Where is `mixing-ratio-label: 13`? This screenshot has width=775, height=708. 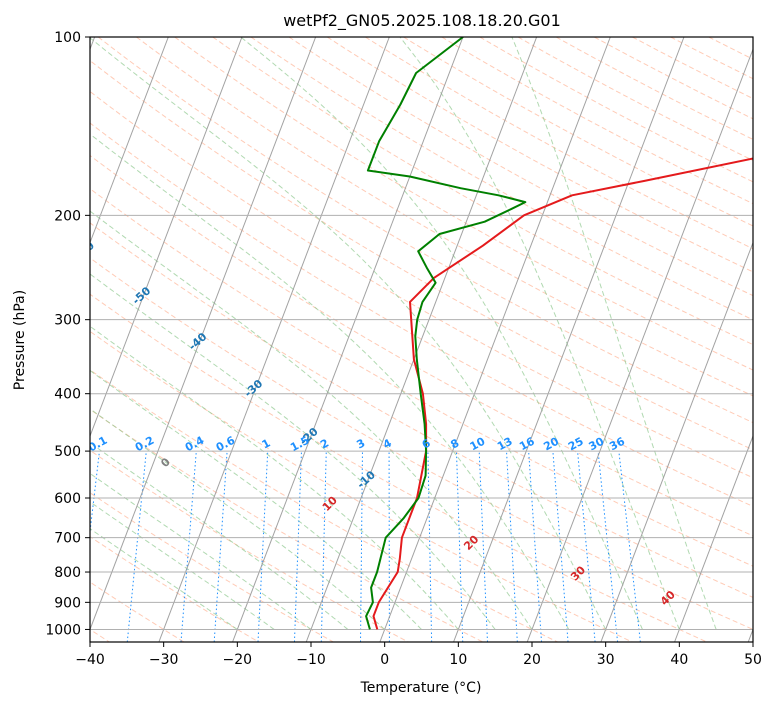
mixing-ratio-label: 13 is located at coordinates (505, 444).